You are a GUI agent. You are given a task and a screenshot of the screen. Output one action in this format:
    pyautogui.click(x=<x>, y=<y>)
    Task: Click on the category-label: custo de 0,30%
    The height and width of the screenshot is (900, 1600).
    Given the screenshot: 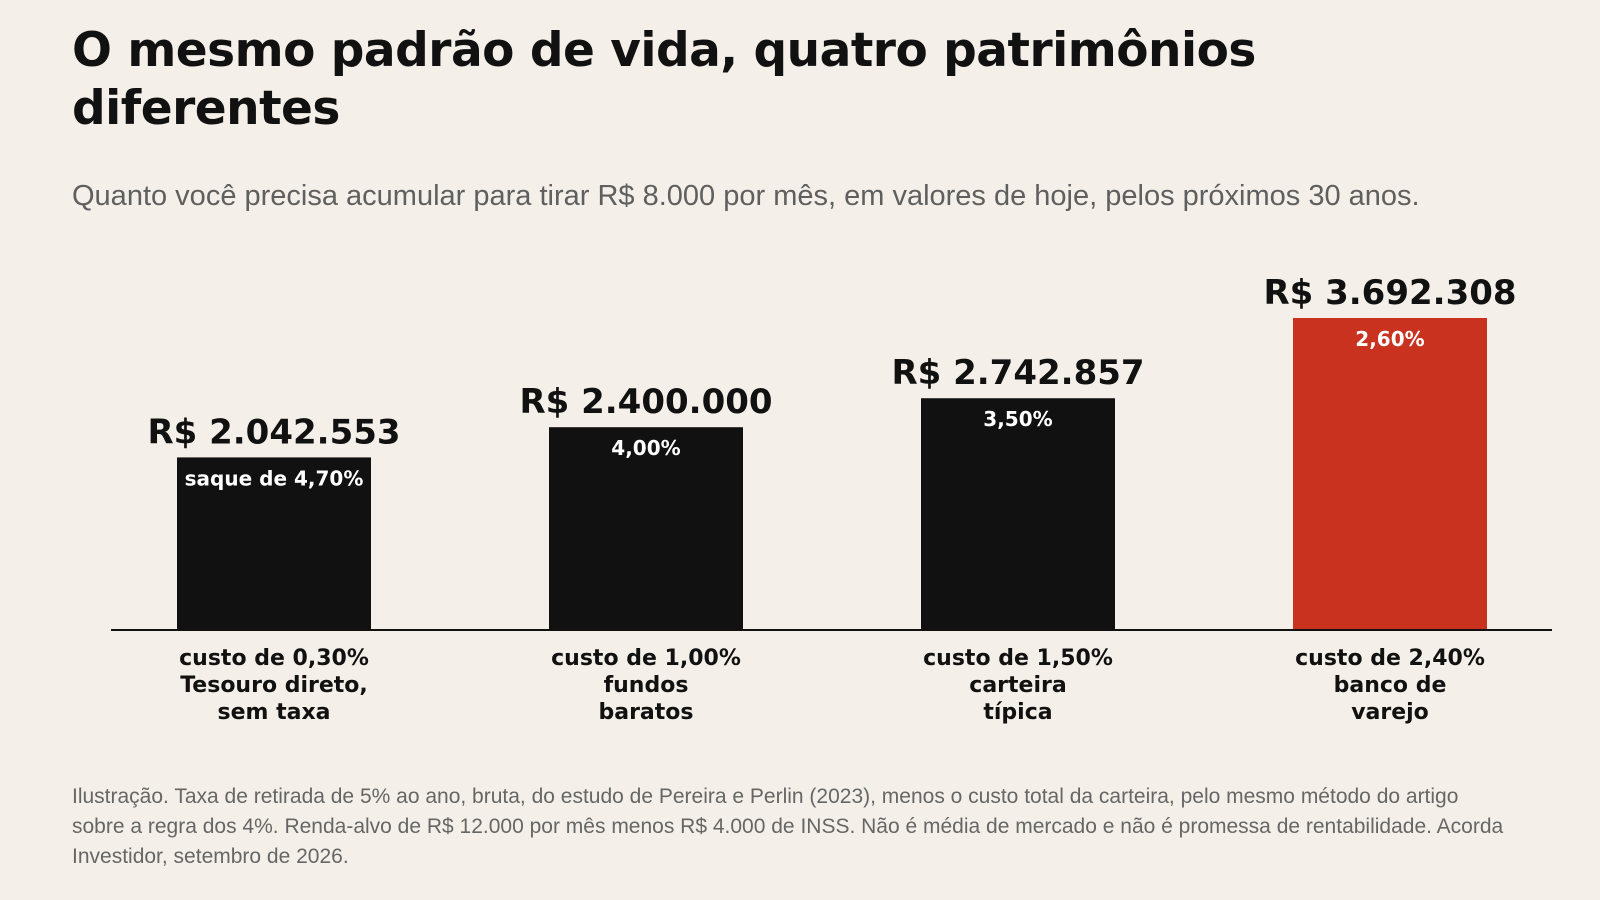 What is the action you would take?
    pyautogui.click(x=274, y=658)
    